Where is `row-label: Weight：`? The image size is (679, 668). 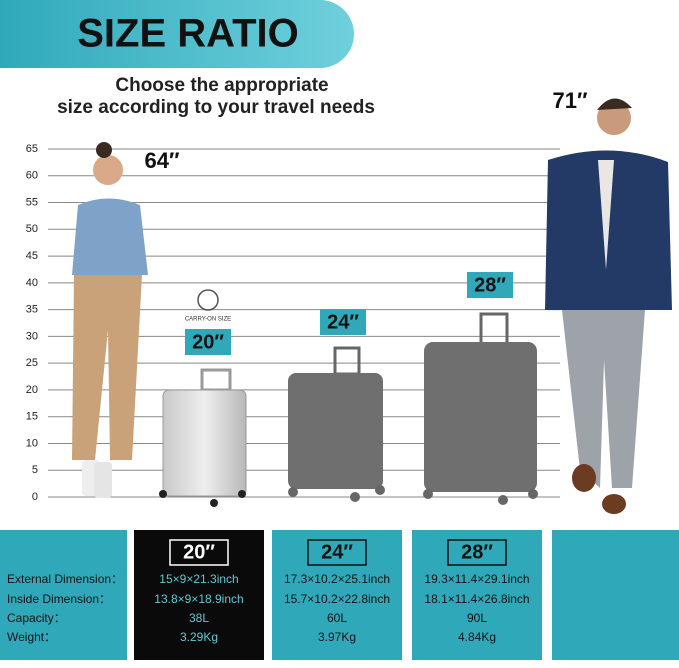
row-label: Weight： is located at coordinates (31, 637).